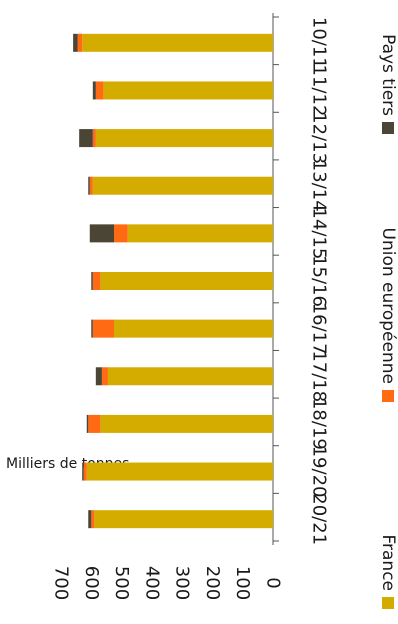 The width and height of the screenshot is (398, 624). I want to click on value-tick-label: 300, so click(182, 583).